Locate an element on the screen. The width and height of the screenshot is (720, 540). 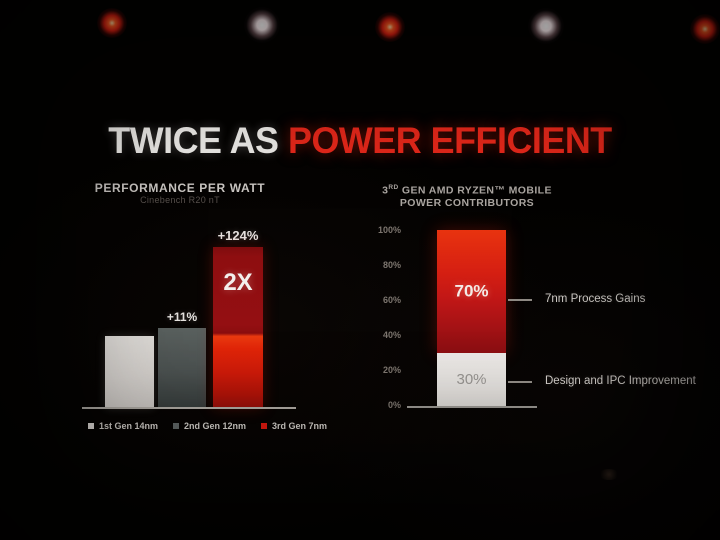
y-axis-tick-60: 60% is located at coordinates (391, 300).